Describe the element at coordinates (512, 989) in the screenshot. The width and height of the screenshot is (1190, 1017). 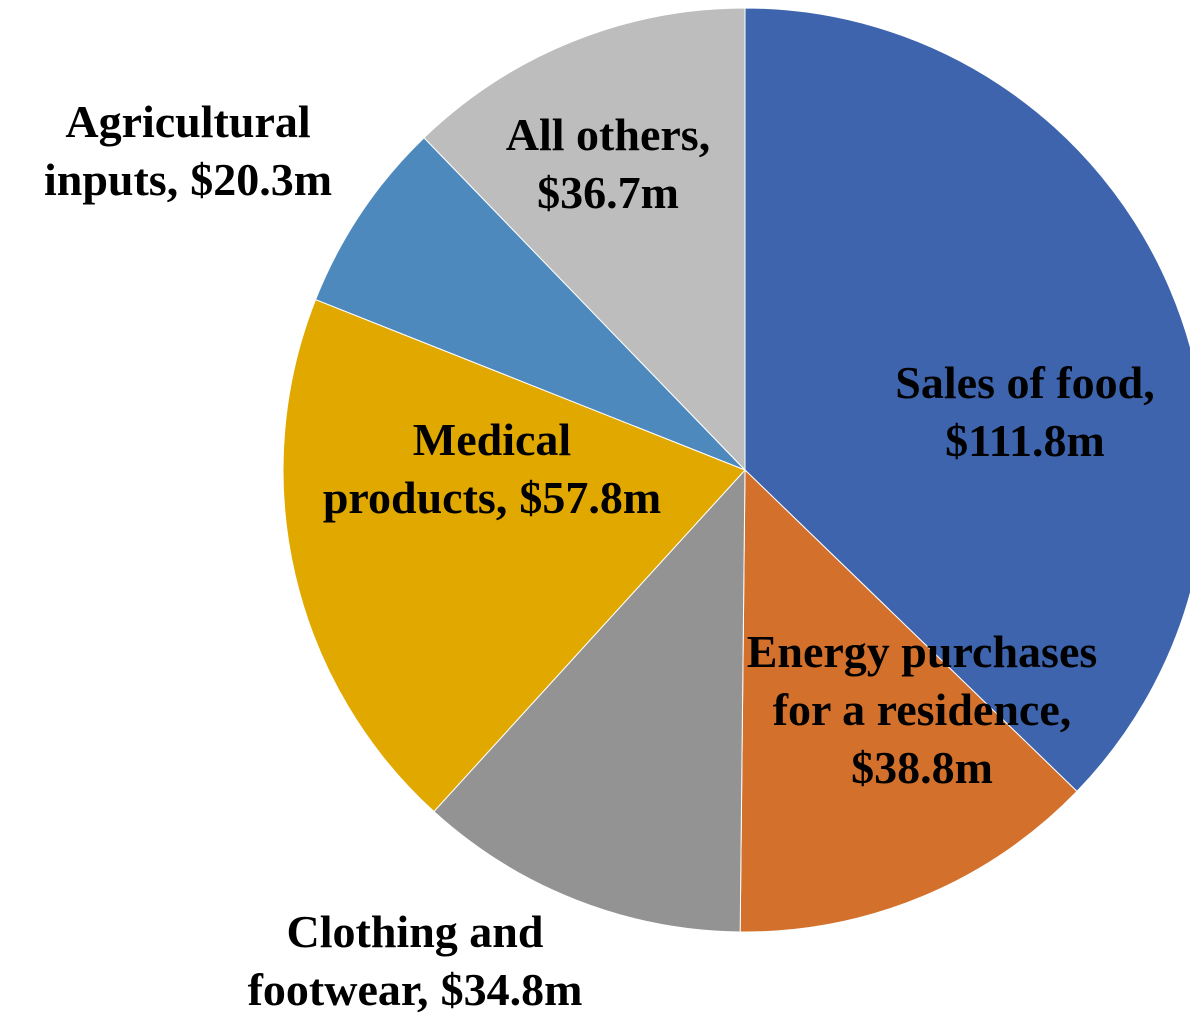
I see `value-label: $34.8m` at that location.